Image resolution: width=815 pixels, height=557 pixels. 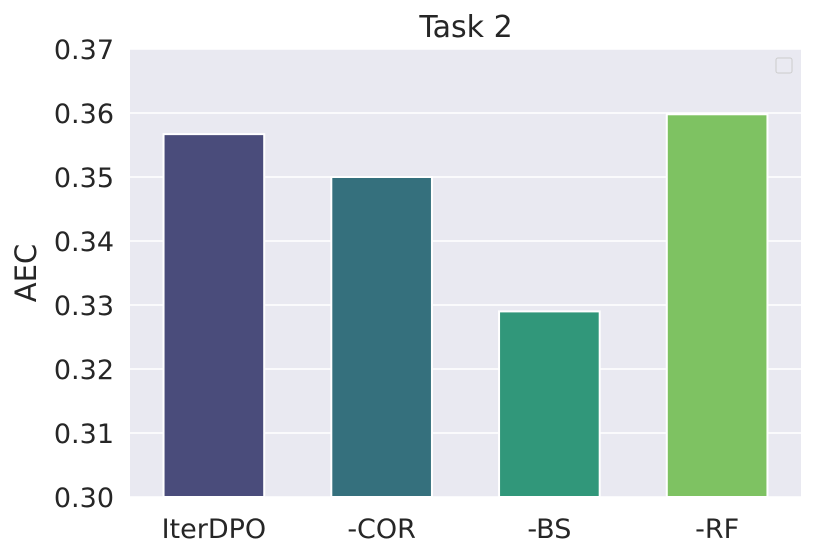 I want to click on bar-iterdpo, so click(x=214, y=315).